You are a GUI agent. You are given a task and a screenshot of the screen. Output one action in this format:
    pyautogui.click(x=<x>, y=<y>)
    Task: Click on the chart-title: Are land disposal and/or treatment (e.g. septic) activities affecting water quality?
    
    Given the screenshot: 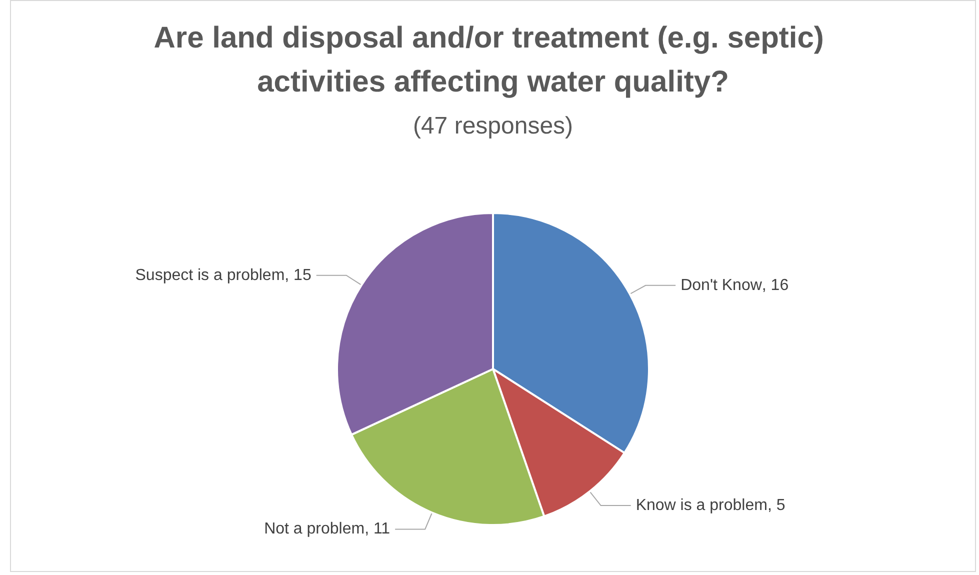 What is the action you would take?
    pyautogui.click(x=493, y=60)
    